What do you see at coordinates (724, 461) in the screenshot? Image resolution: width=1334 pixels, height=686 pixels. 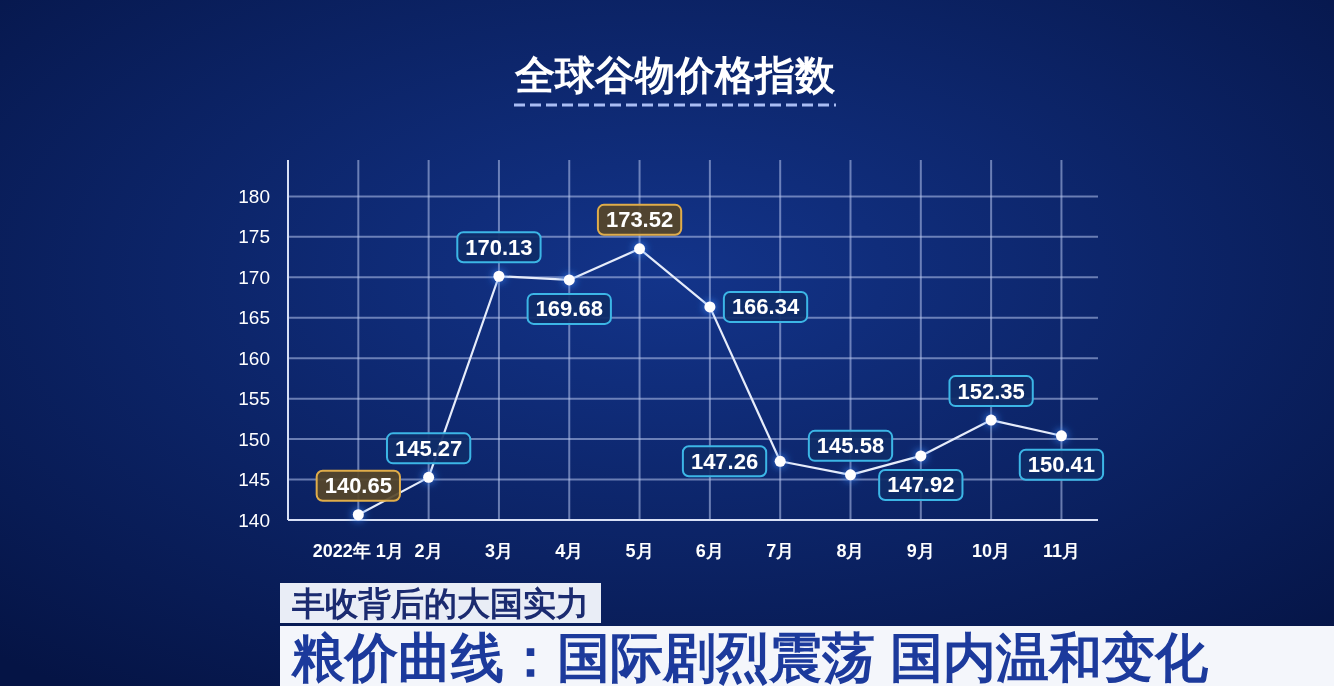 I see `data-label: 147.26` at bounding box center [724, 461].